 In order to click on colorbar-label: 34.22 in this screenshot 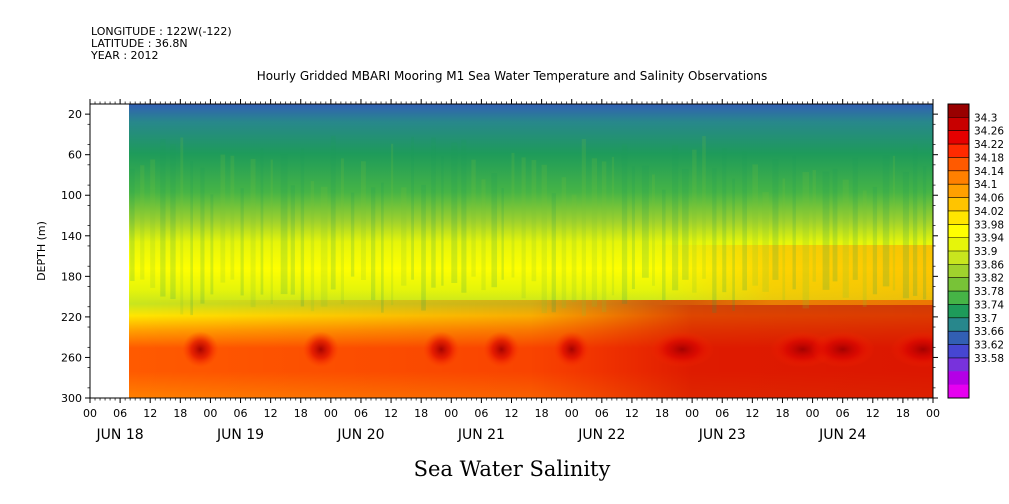, I will do `click(989, 145)`.